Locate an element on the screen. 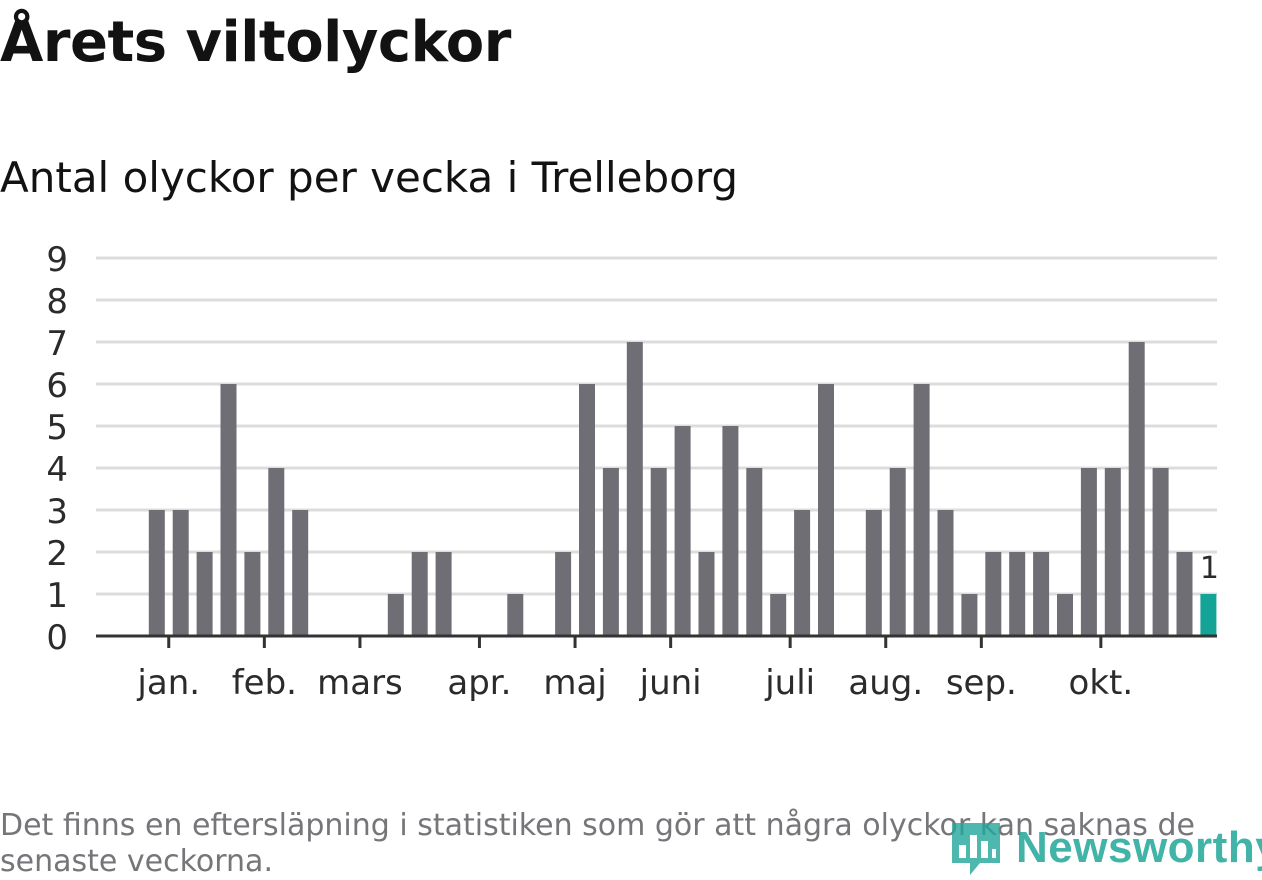 This screenshot has height=880, width=1262. x-tick-label: aug. is located at coordinates (885, 683).